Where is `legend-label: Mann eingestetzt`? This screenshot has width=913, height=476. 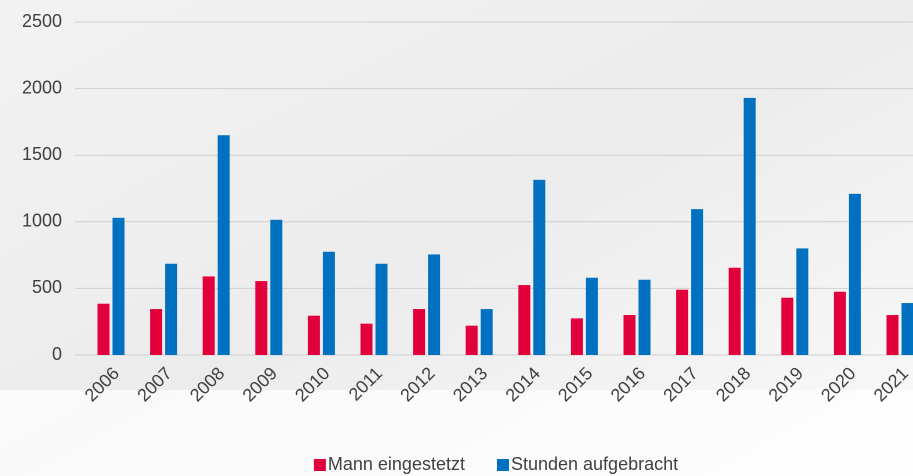
legend-label: Mann eingestetzt is located at coordinates (396, 464).